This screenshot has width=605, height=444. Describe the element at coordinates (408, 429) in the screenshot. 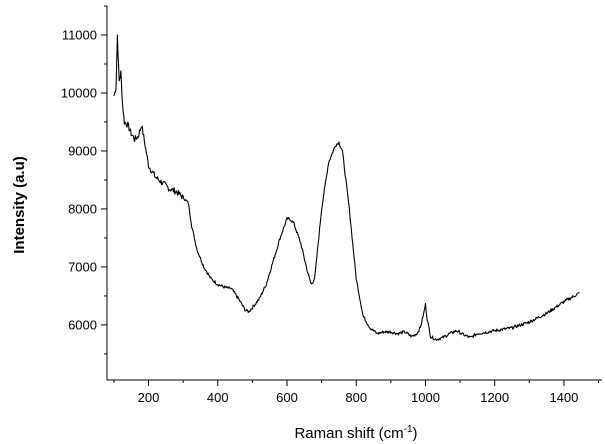

I see `x-axis-title-superscript: -1` at that location.